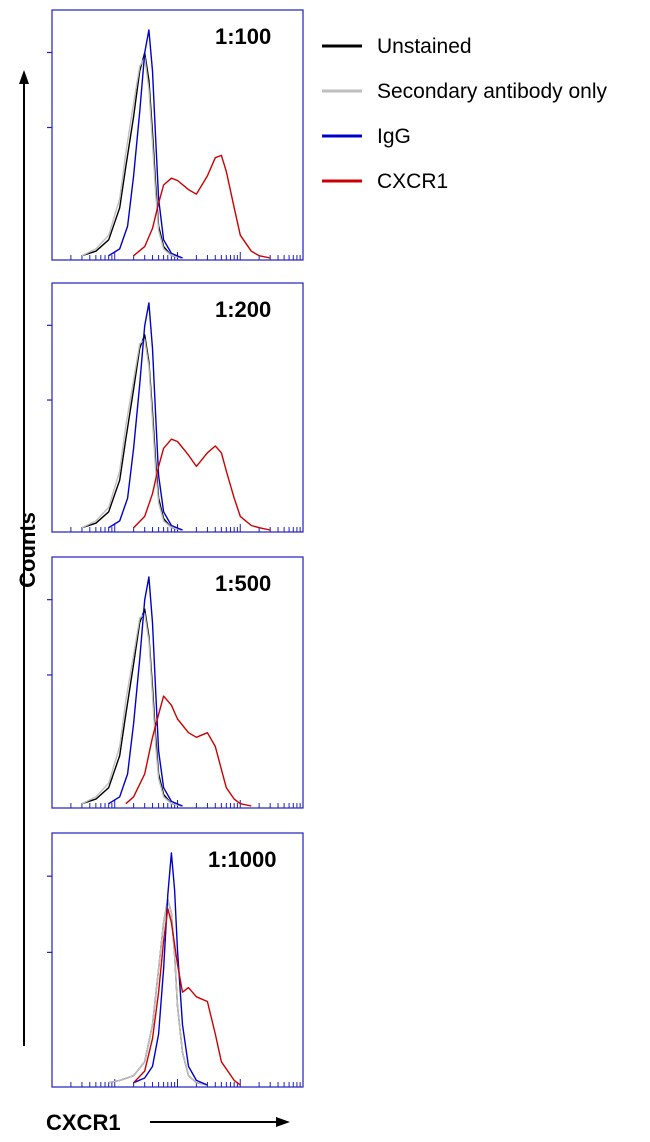  What do you see at coordinates (464, 114) in the screenshot?
I see `legend: Unstained Secondary antibody only IgG CXCR1` at bounding box center [464, 114].